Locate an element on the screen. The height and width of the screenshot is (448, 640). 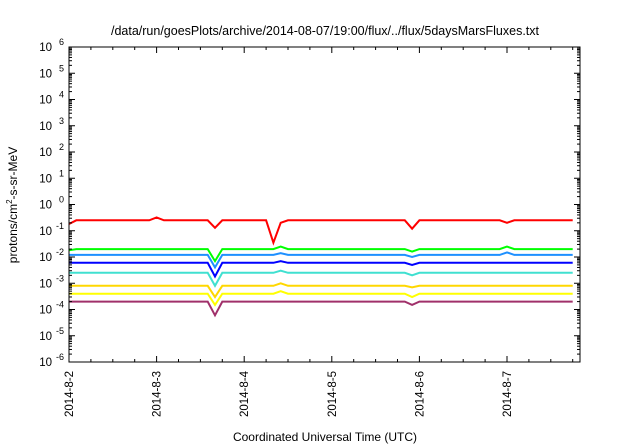
y-tick-exponent: 4 is located at coordinates (61, 95).